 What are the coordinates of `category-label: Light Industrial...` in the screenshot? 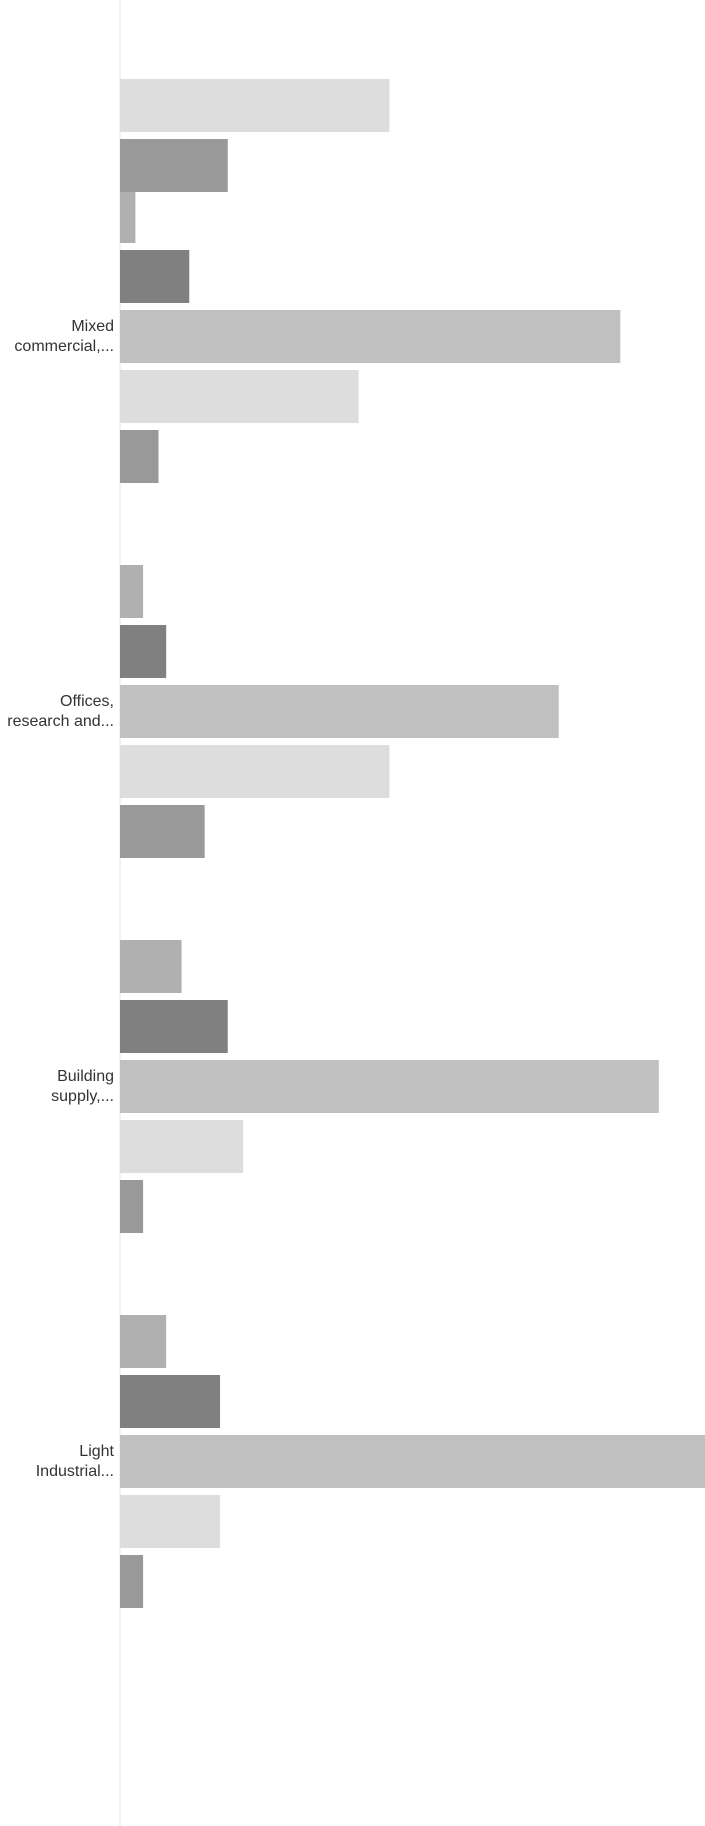 It's located at (75, 1461).